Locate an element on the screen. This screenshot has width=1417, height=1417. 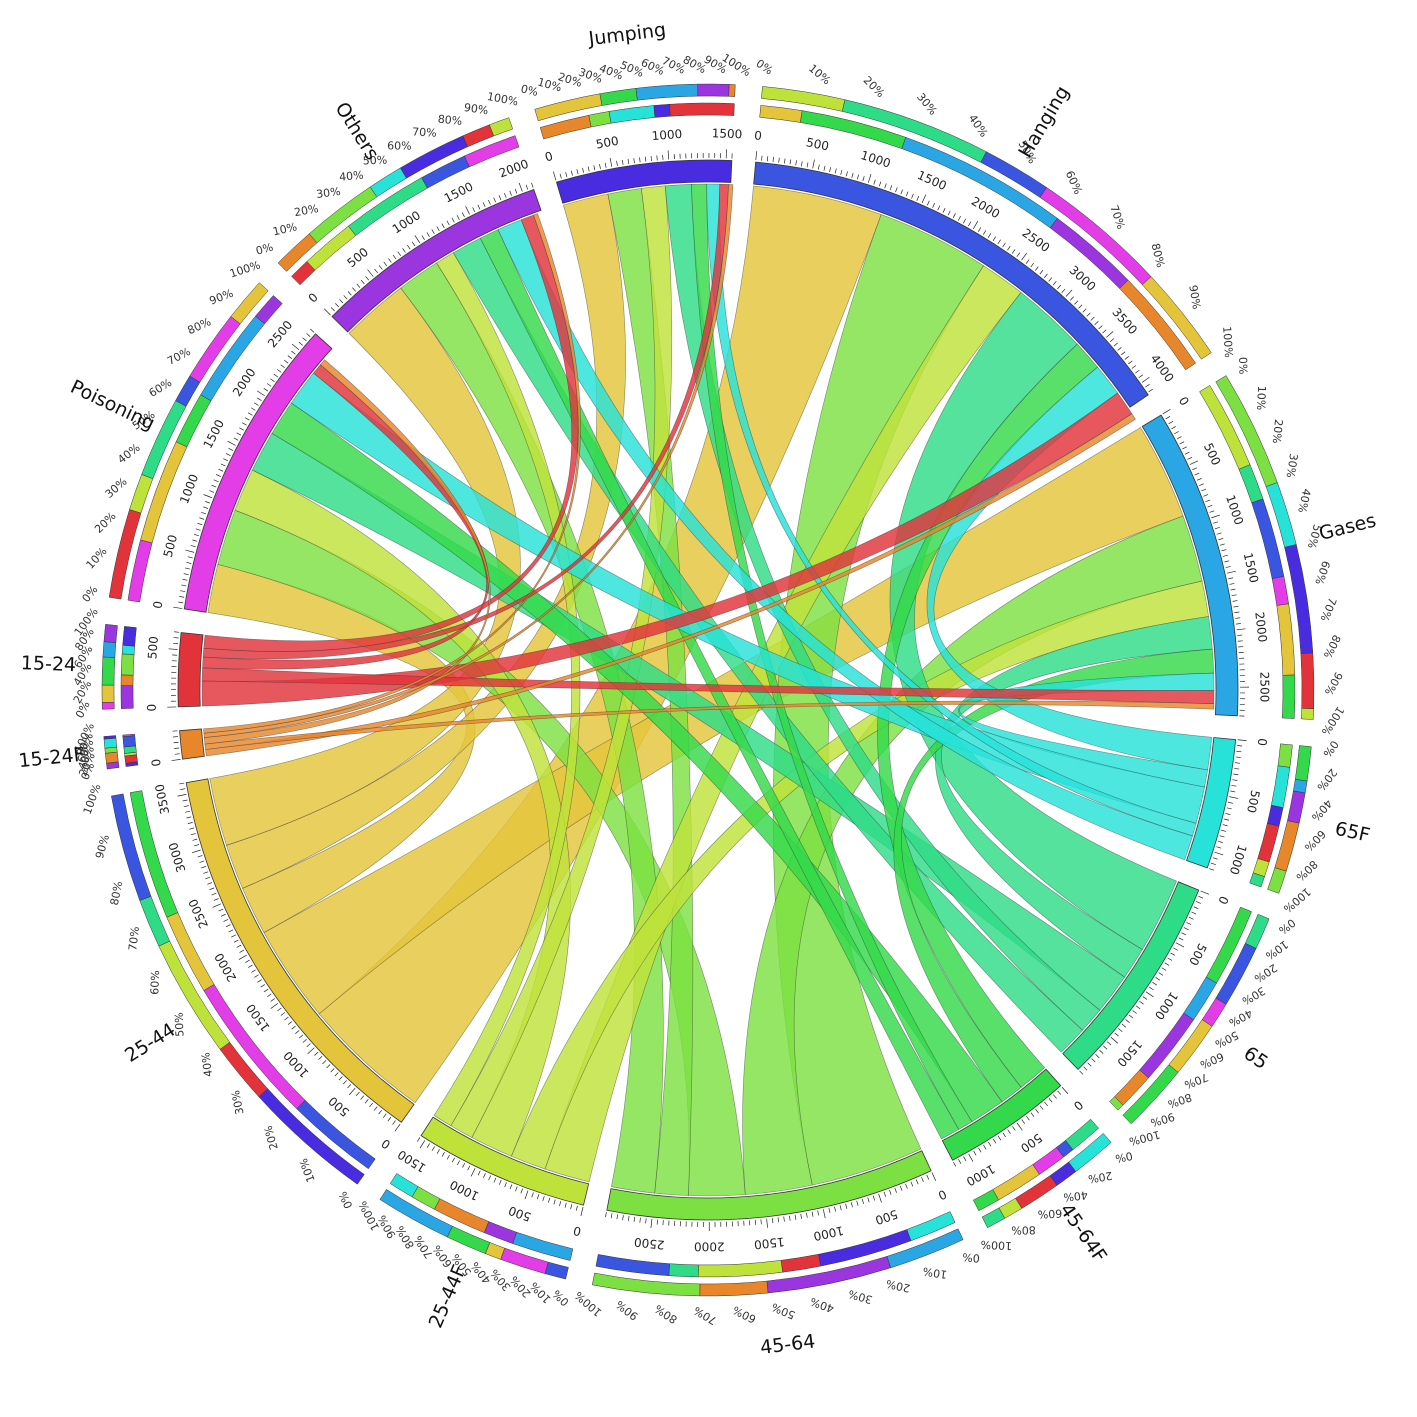
ribbon-age2544-to-others is located at coordinates (365, 566).